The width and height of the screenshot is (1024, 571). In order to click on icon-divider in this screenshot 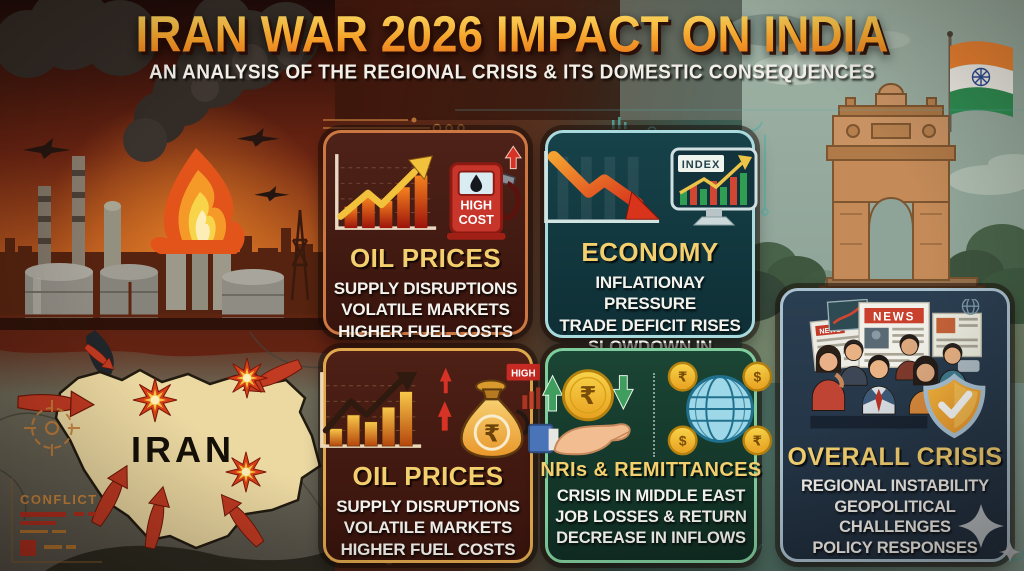, I will do `click(654, 415)`.